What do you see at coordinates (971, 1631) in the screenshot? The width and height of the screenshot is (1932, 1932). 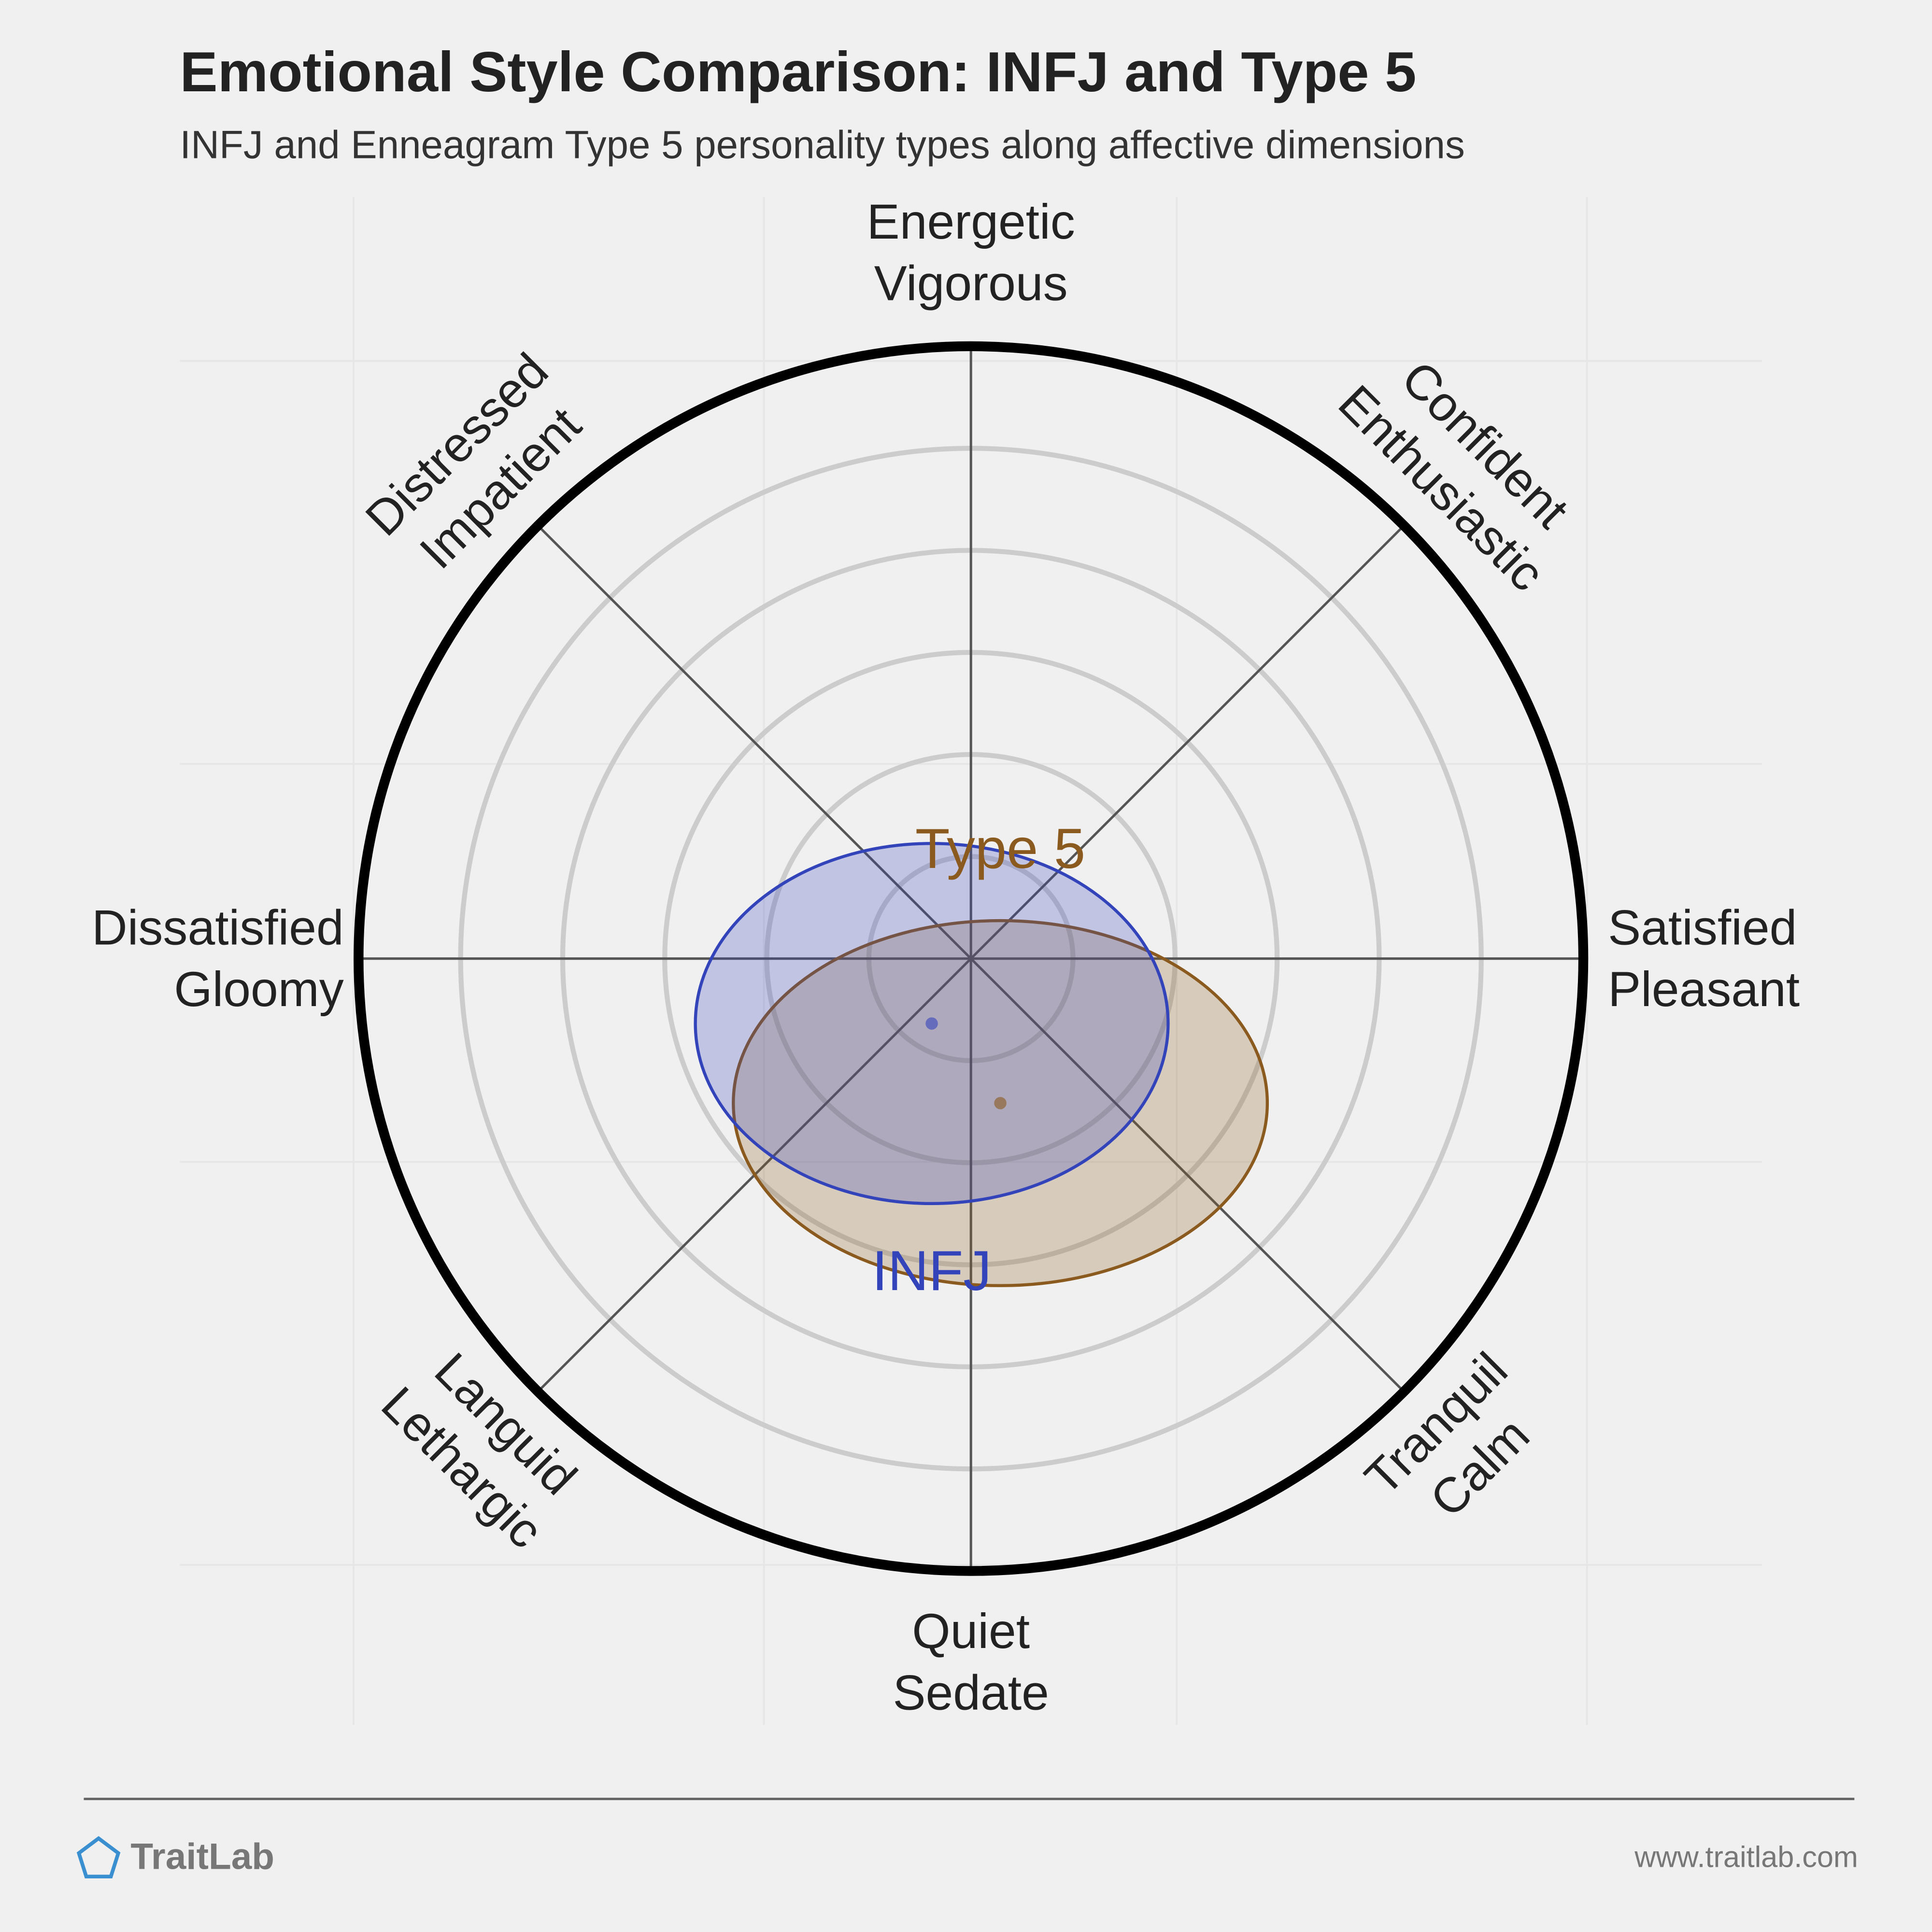 I see `axis-label-line: Quiet` at bounding box center [971, 1631].